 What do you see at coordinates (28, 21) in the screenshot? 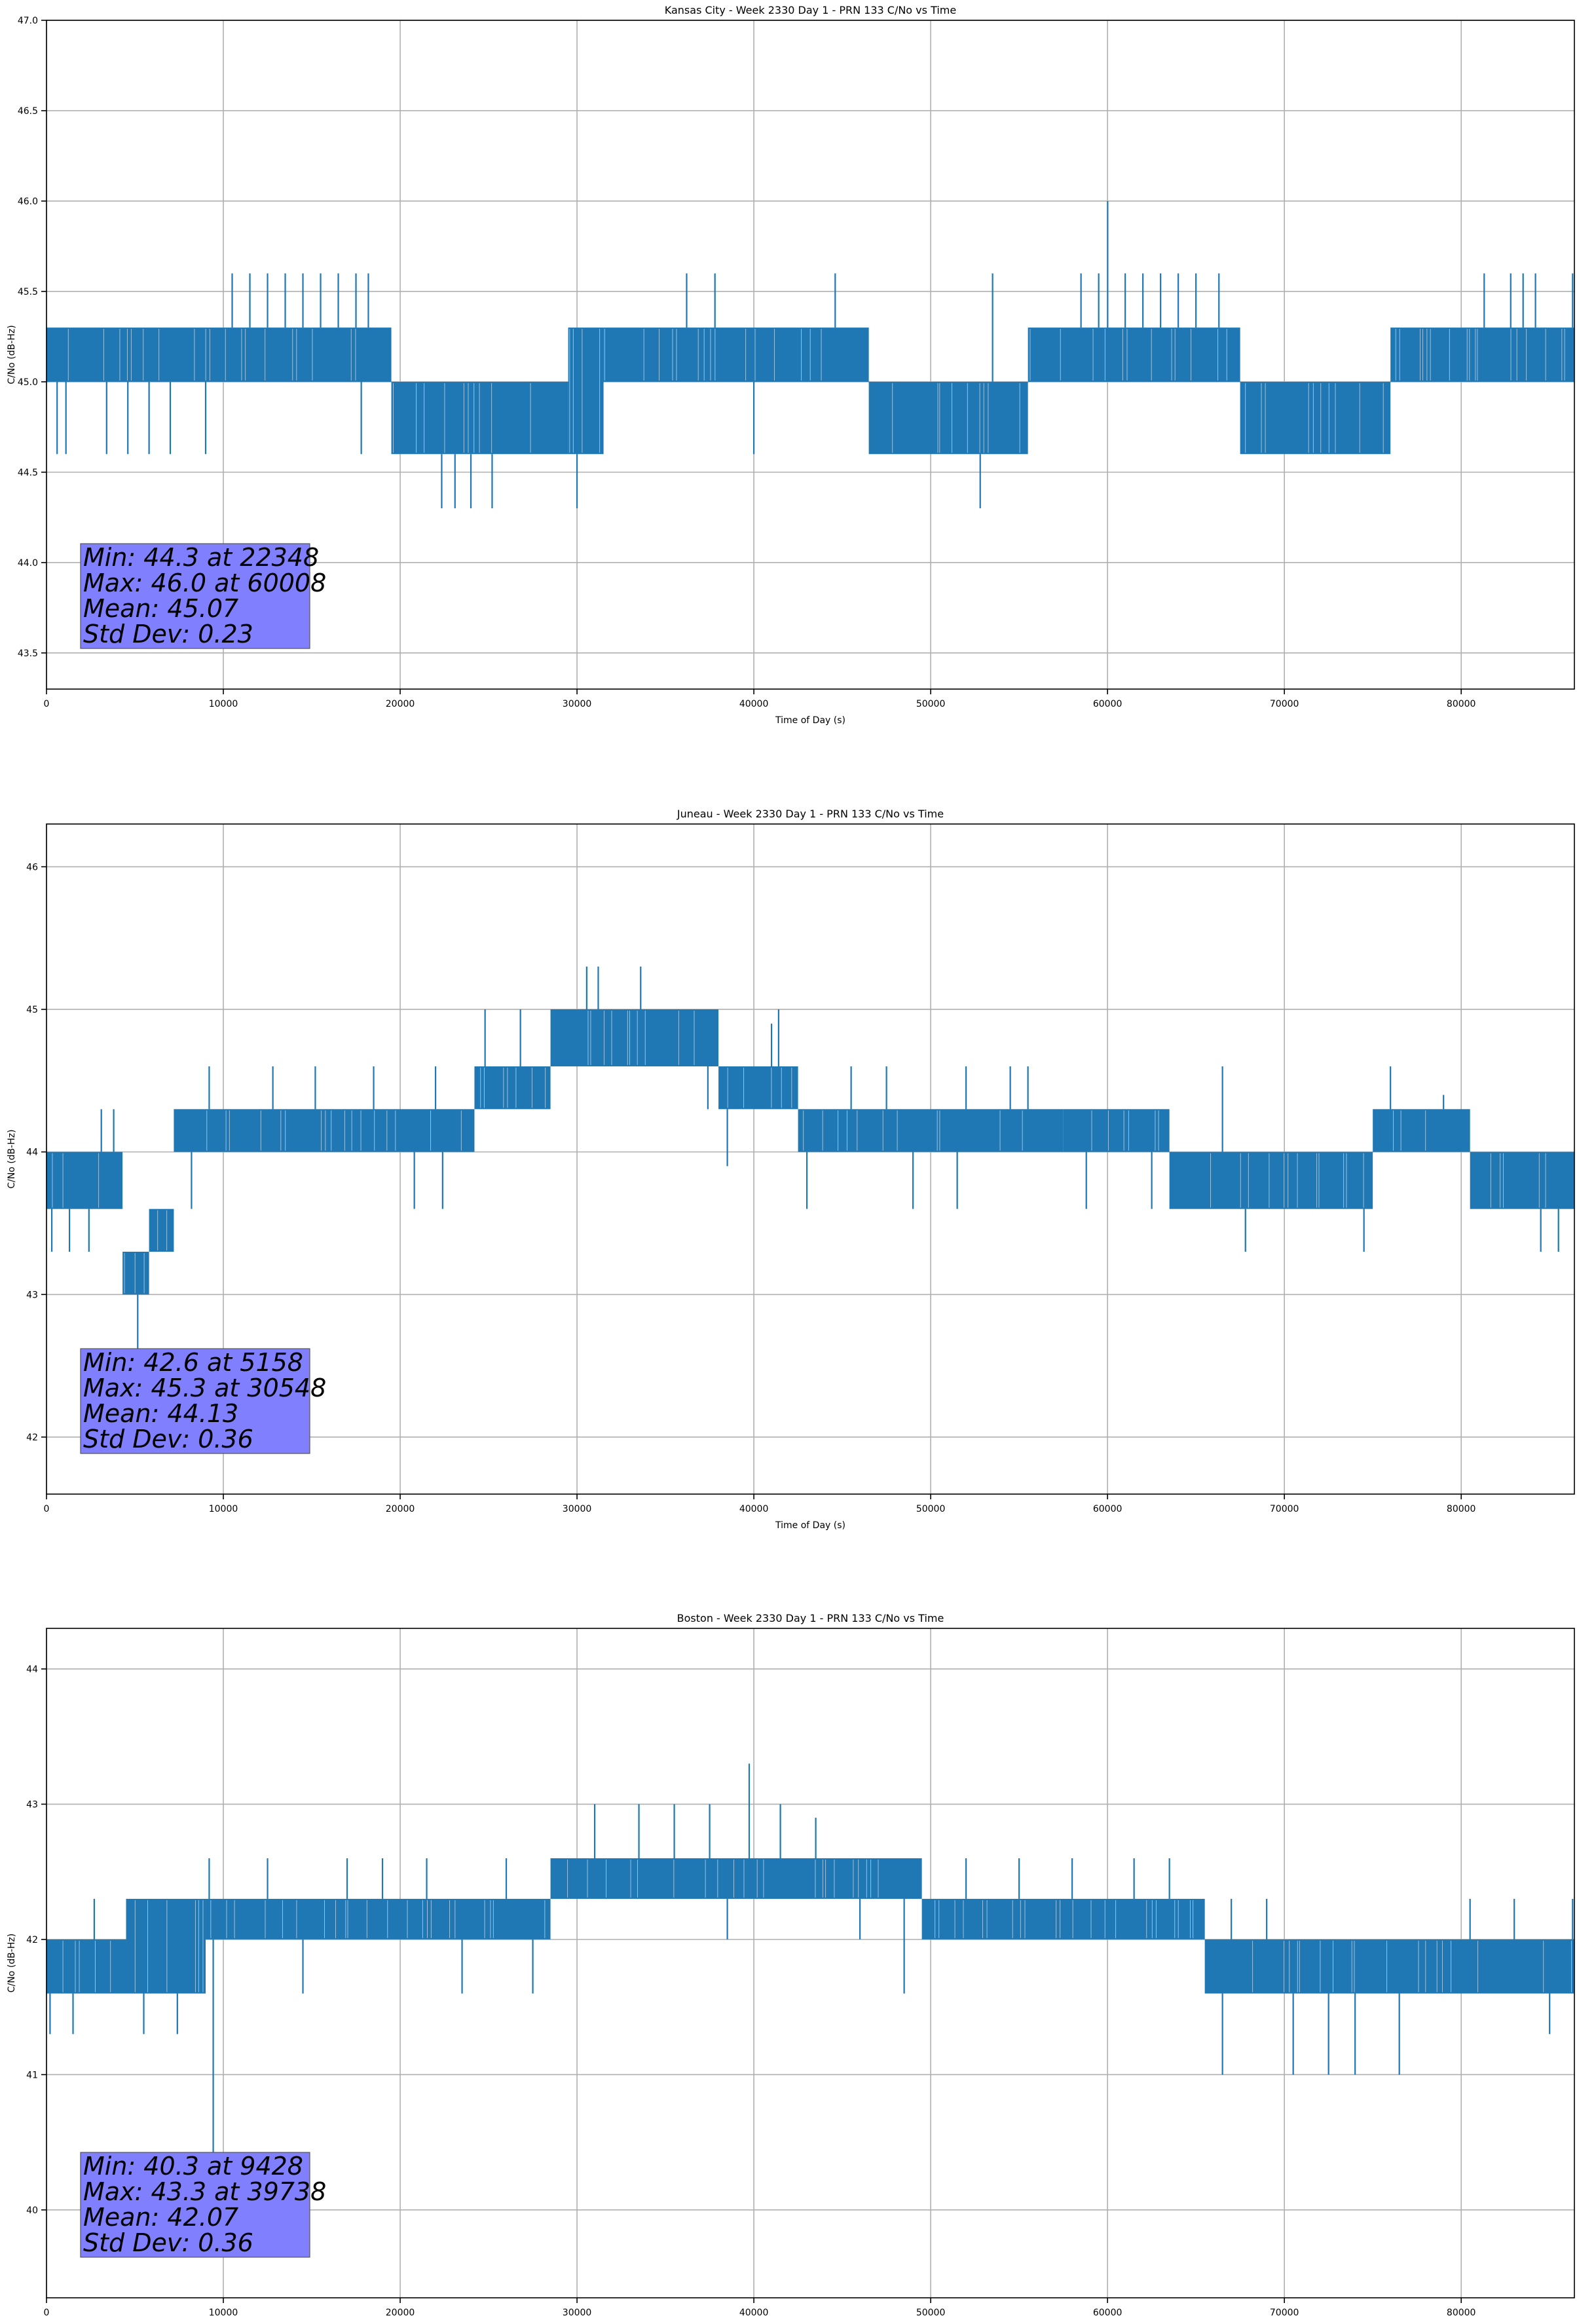
I see `y-tick-label: 47.0` at bounding box center [28, 21].